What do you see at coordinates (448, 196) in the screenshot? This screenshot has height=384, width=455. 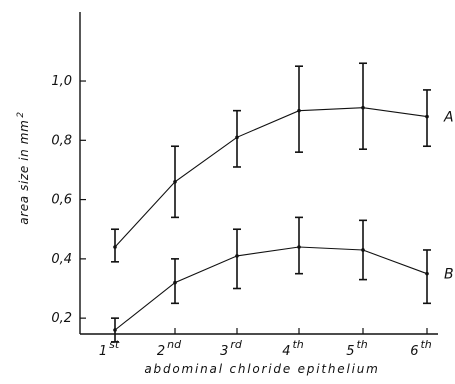 I see `series-labels: AB` at bounding box center [448, 196].